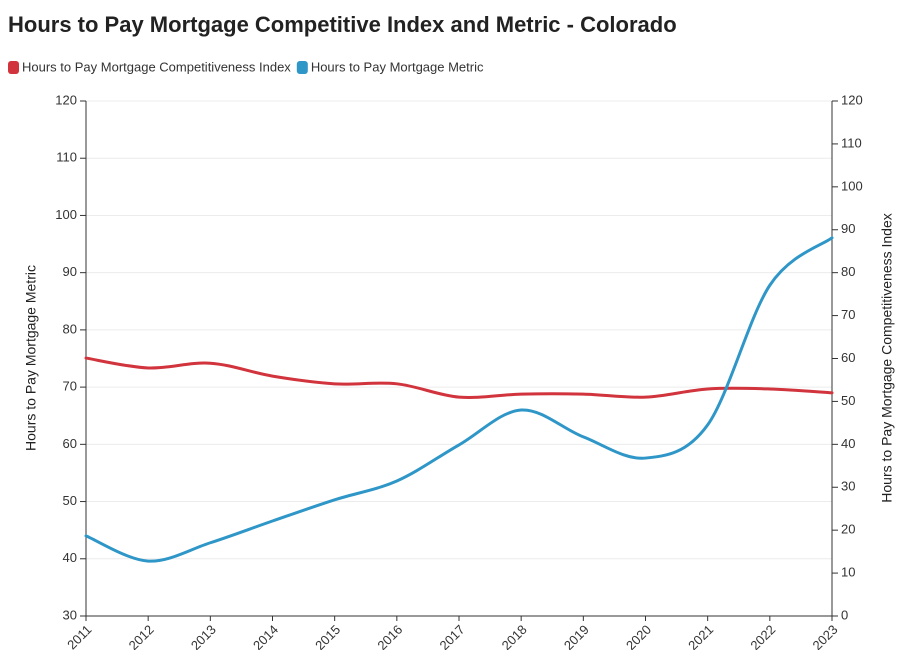 This screenshot has width=901, height=650. What do you see at coordinates (576, 636) in the screenshot?
I see `x-tick-label: 2019` at bounding box center [576, 636].